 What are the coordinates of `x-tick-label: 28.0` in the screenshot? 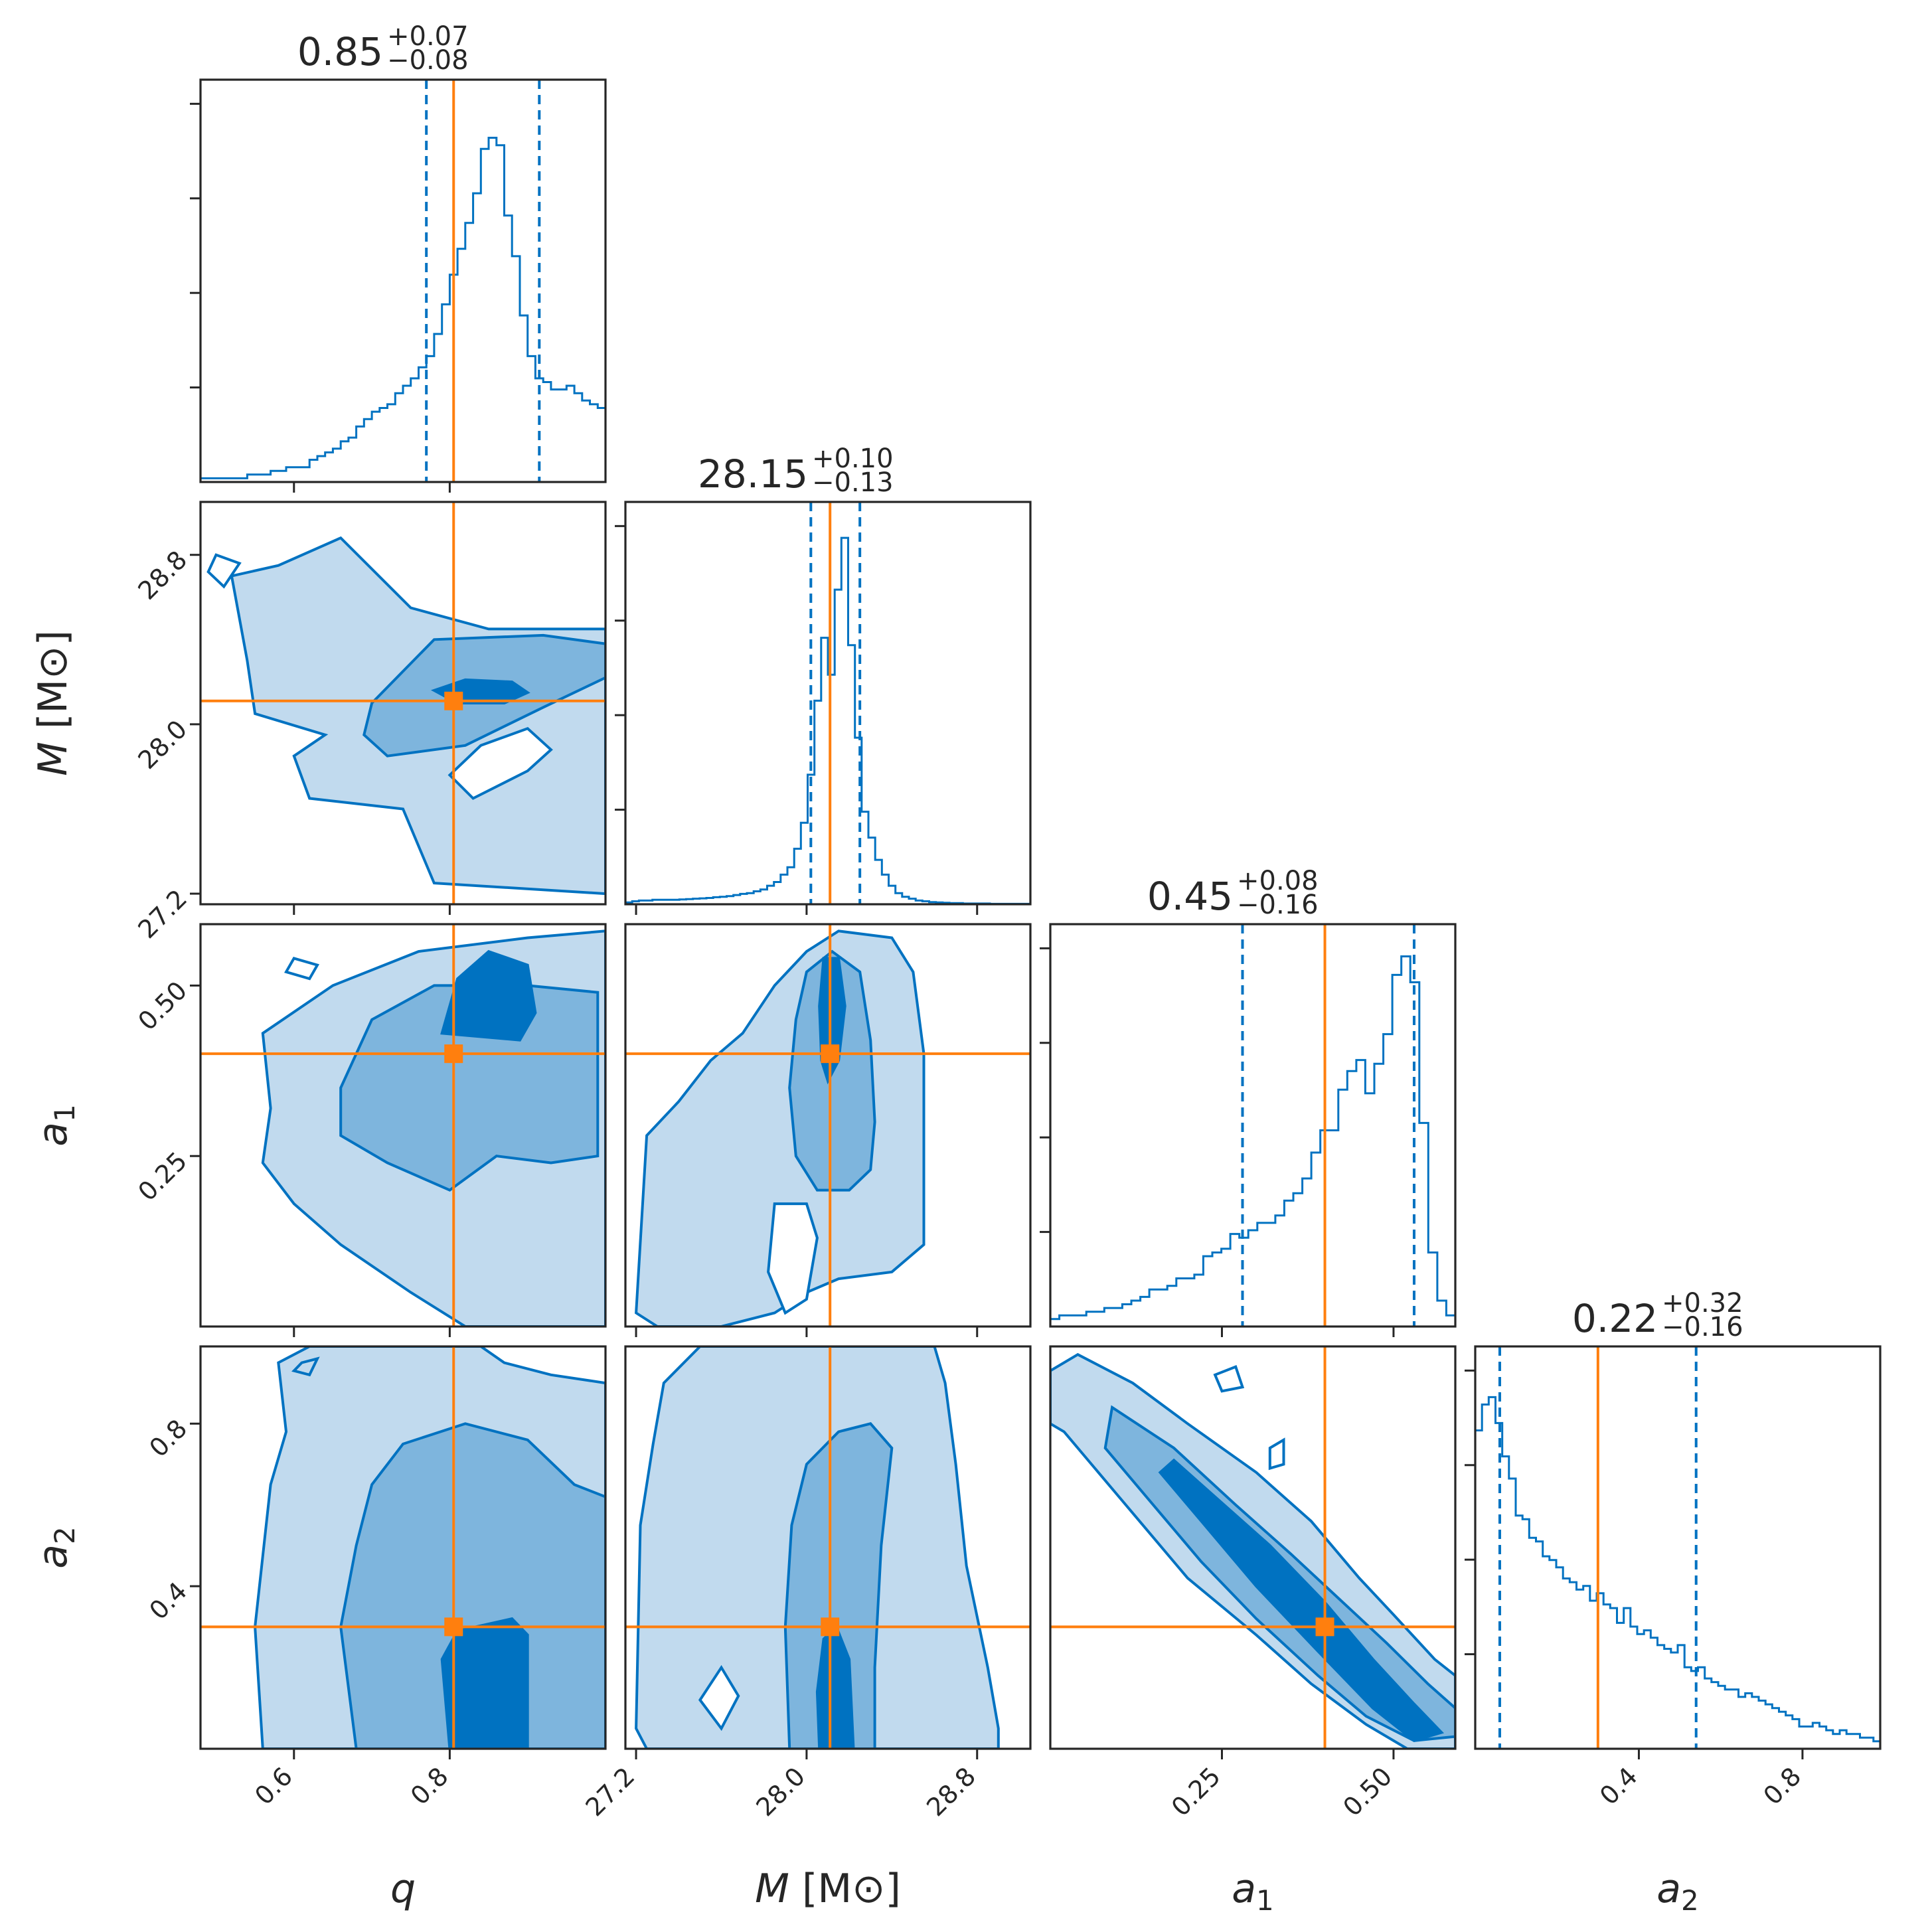 It's located at (780, 1791).